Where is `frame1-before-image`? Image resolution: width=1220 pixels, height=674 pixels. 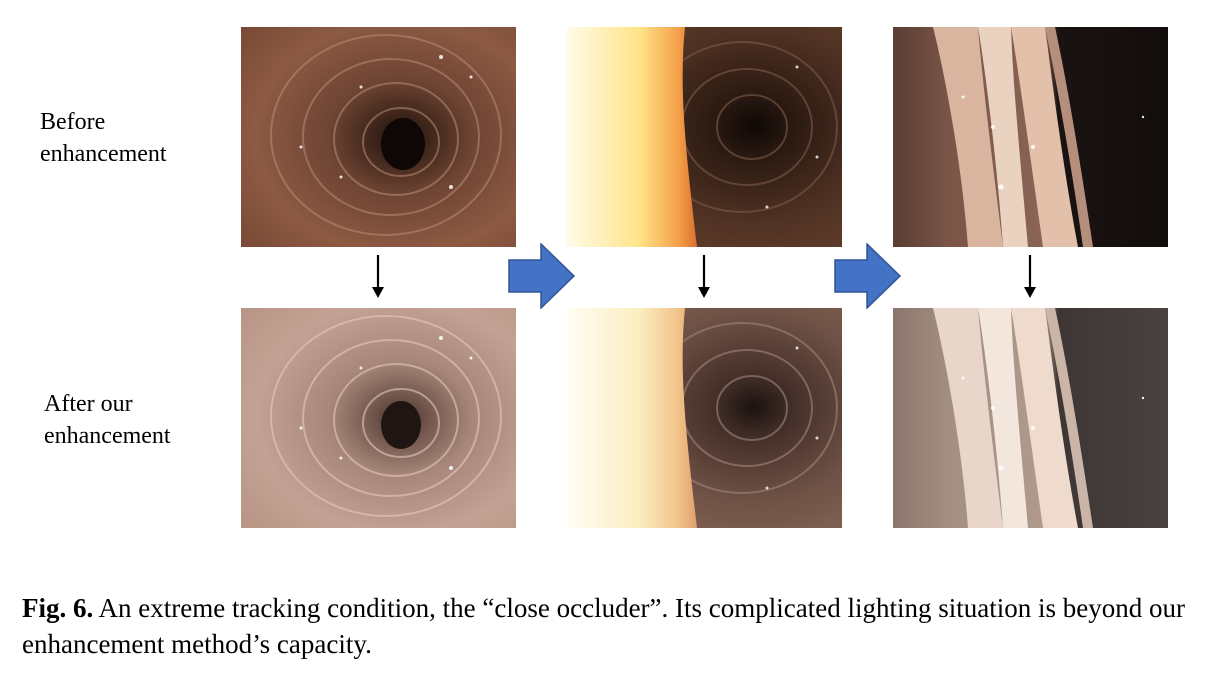 frame1-before-image is located at coordinates (378, 137).